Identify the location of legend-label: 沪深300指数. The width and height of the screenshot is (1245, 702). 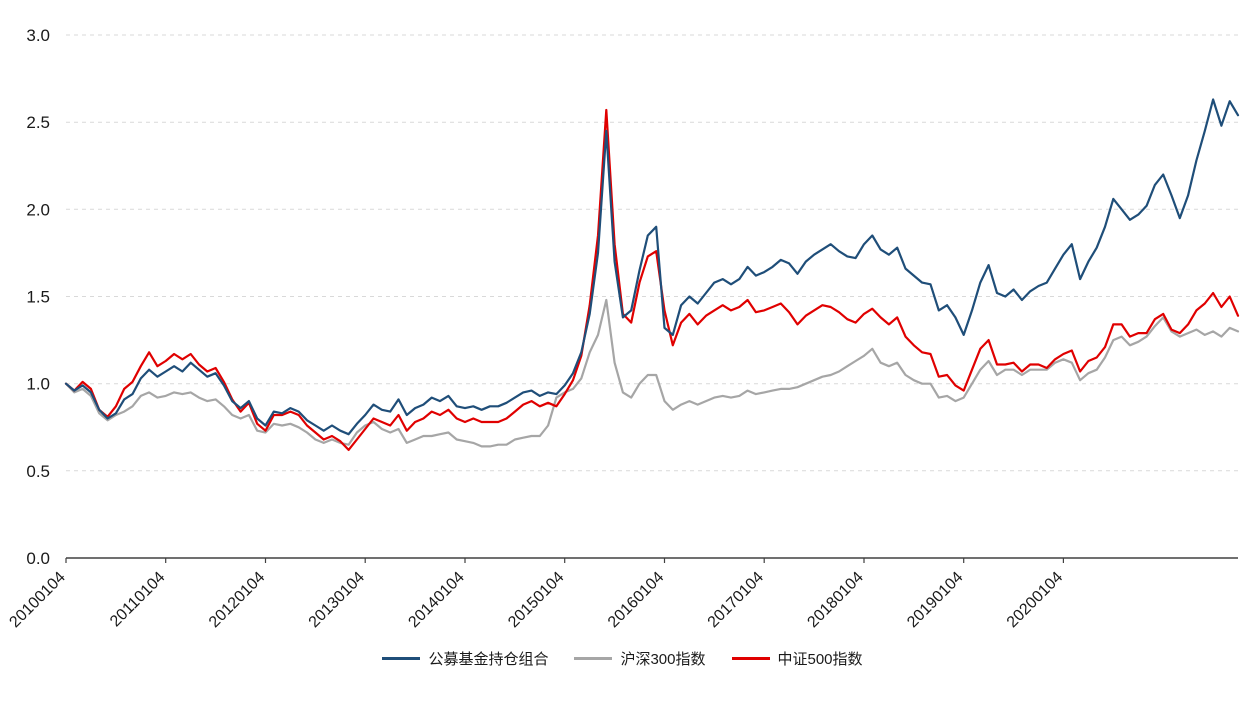
(663, 659).